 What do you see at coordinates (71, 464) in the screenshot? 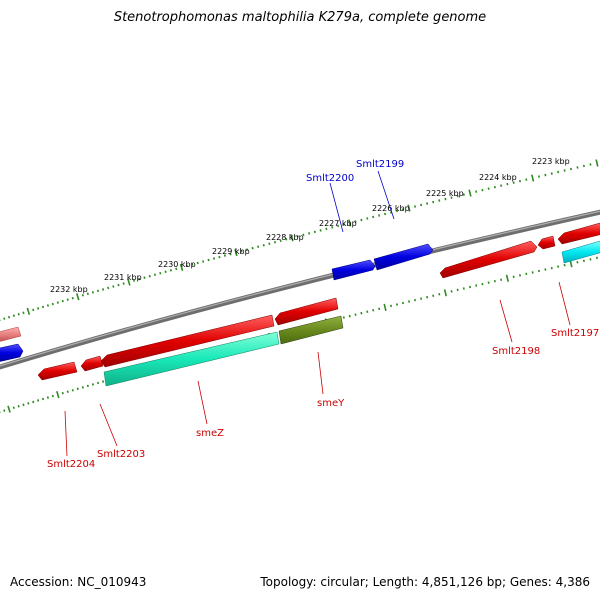
I see `label-smlt2204: Smlt2204` at bounding box center [71, 464].